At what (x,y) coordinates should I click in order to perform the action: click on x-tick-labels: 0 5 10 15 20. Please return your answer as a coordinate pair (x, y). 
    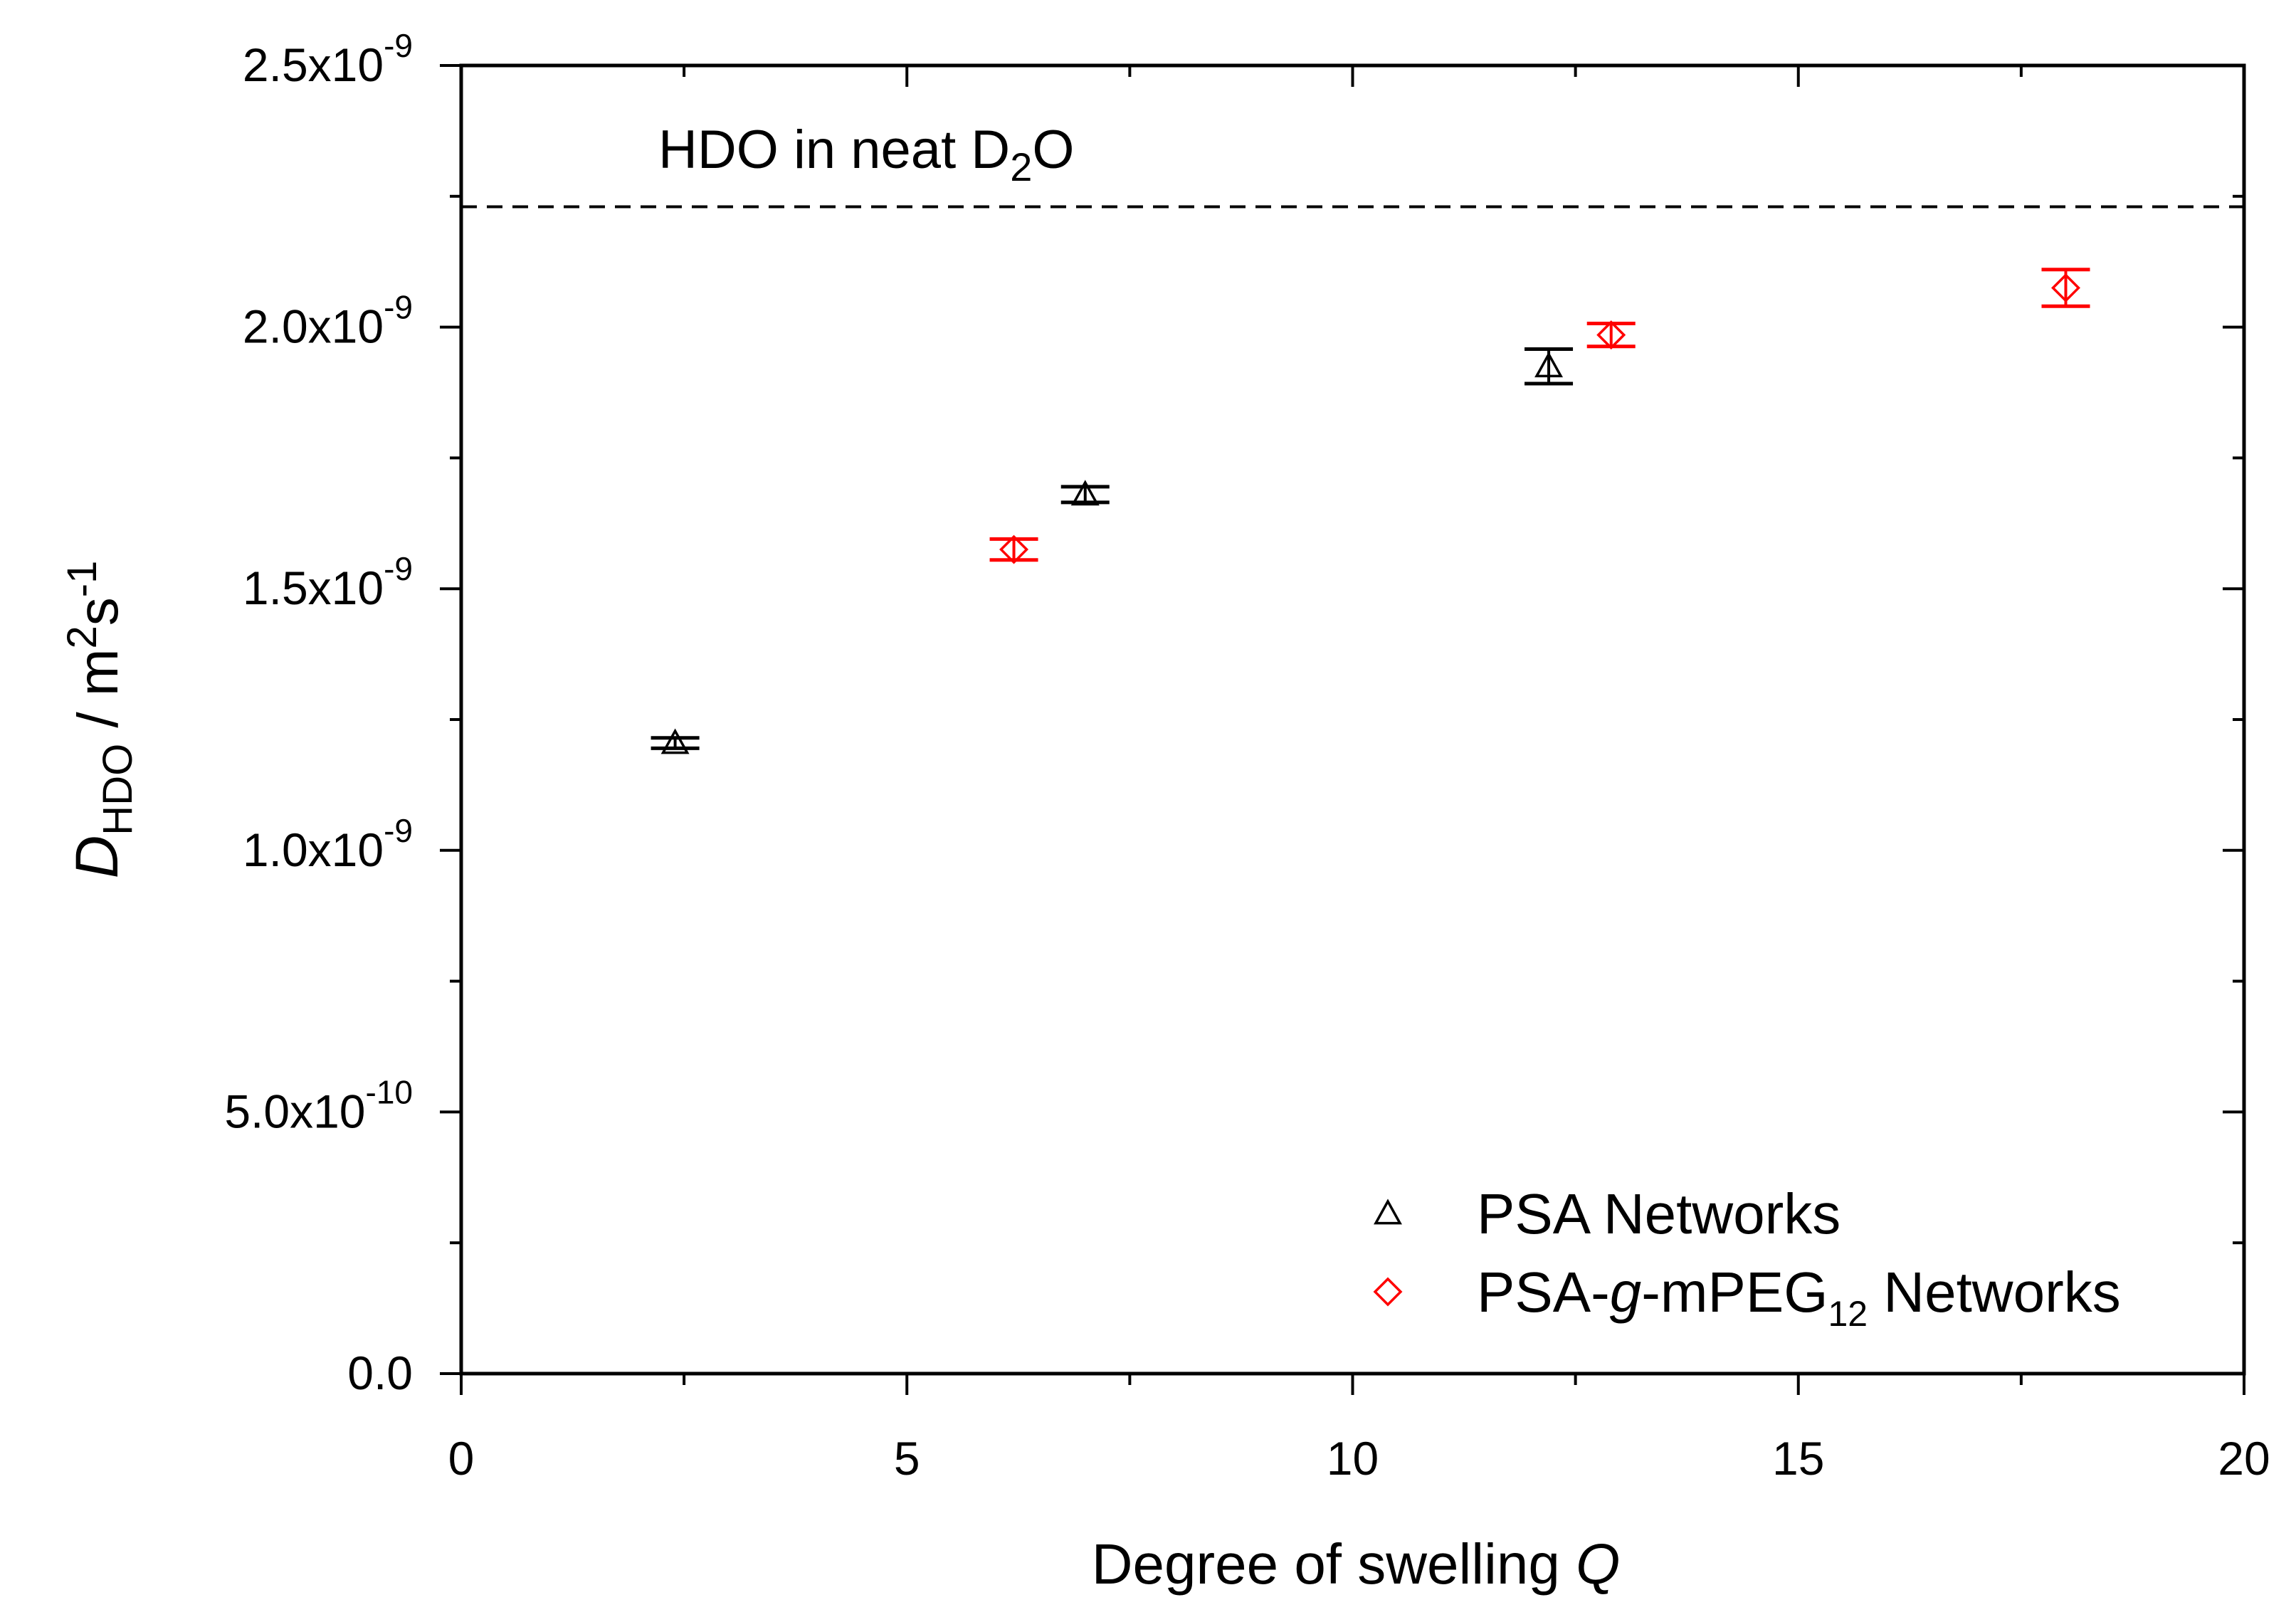
    Looking at the image, I should click on (1359, 1459).